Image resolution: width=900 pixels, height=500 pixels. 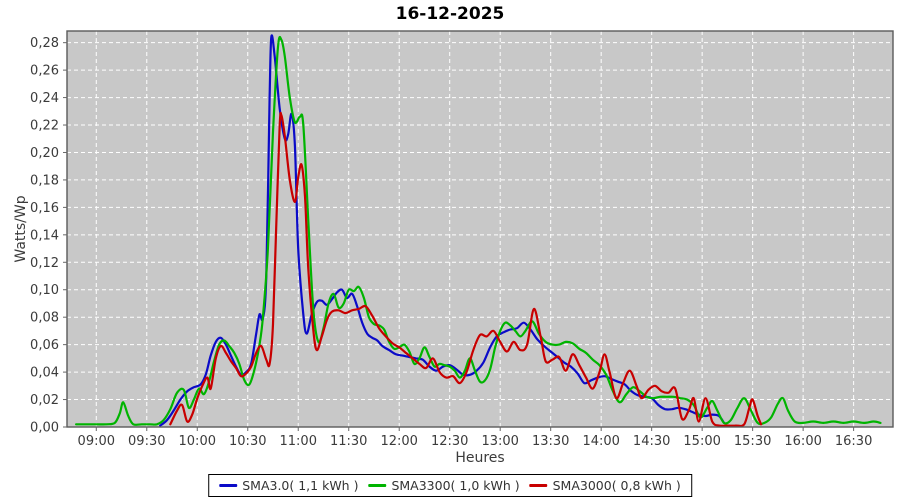 I want to click on y-axis-title: Watts/Wp, so click(x=21, y=229).